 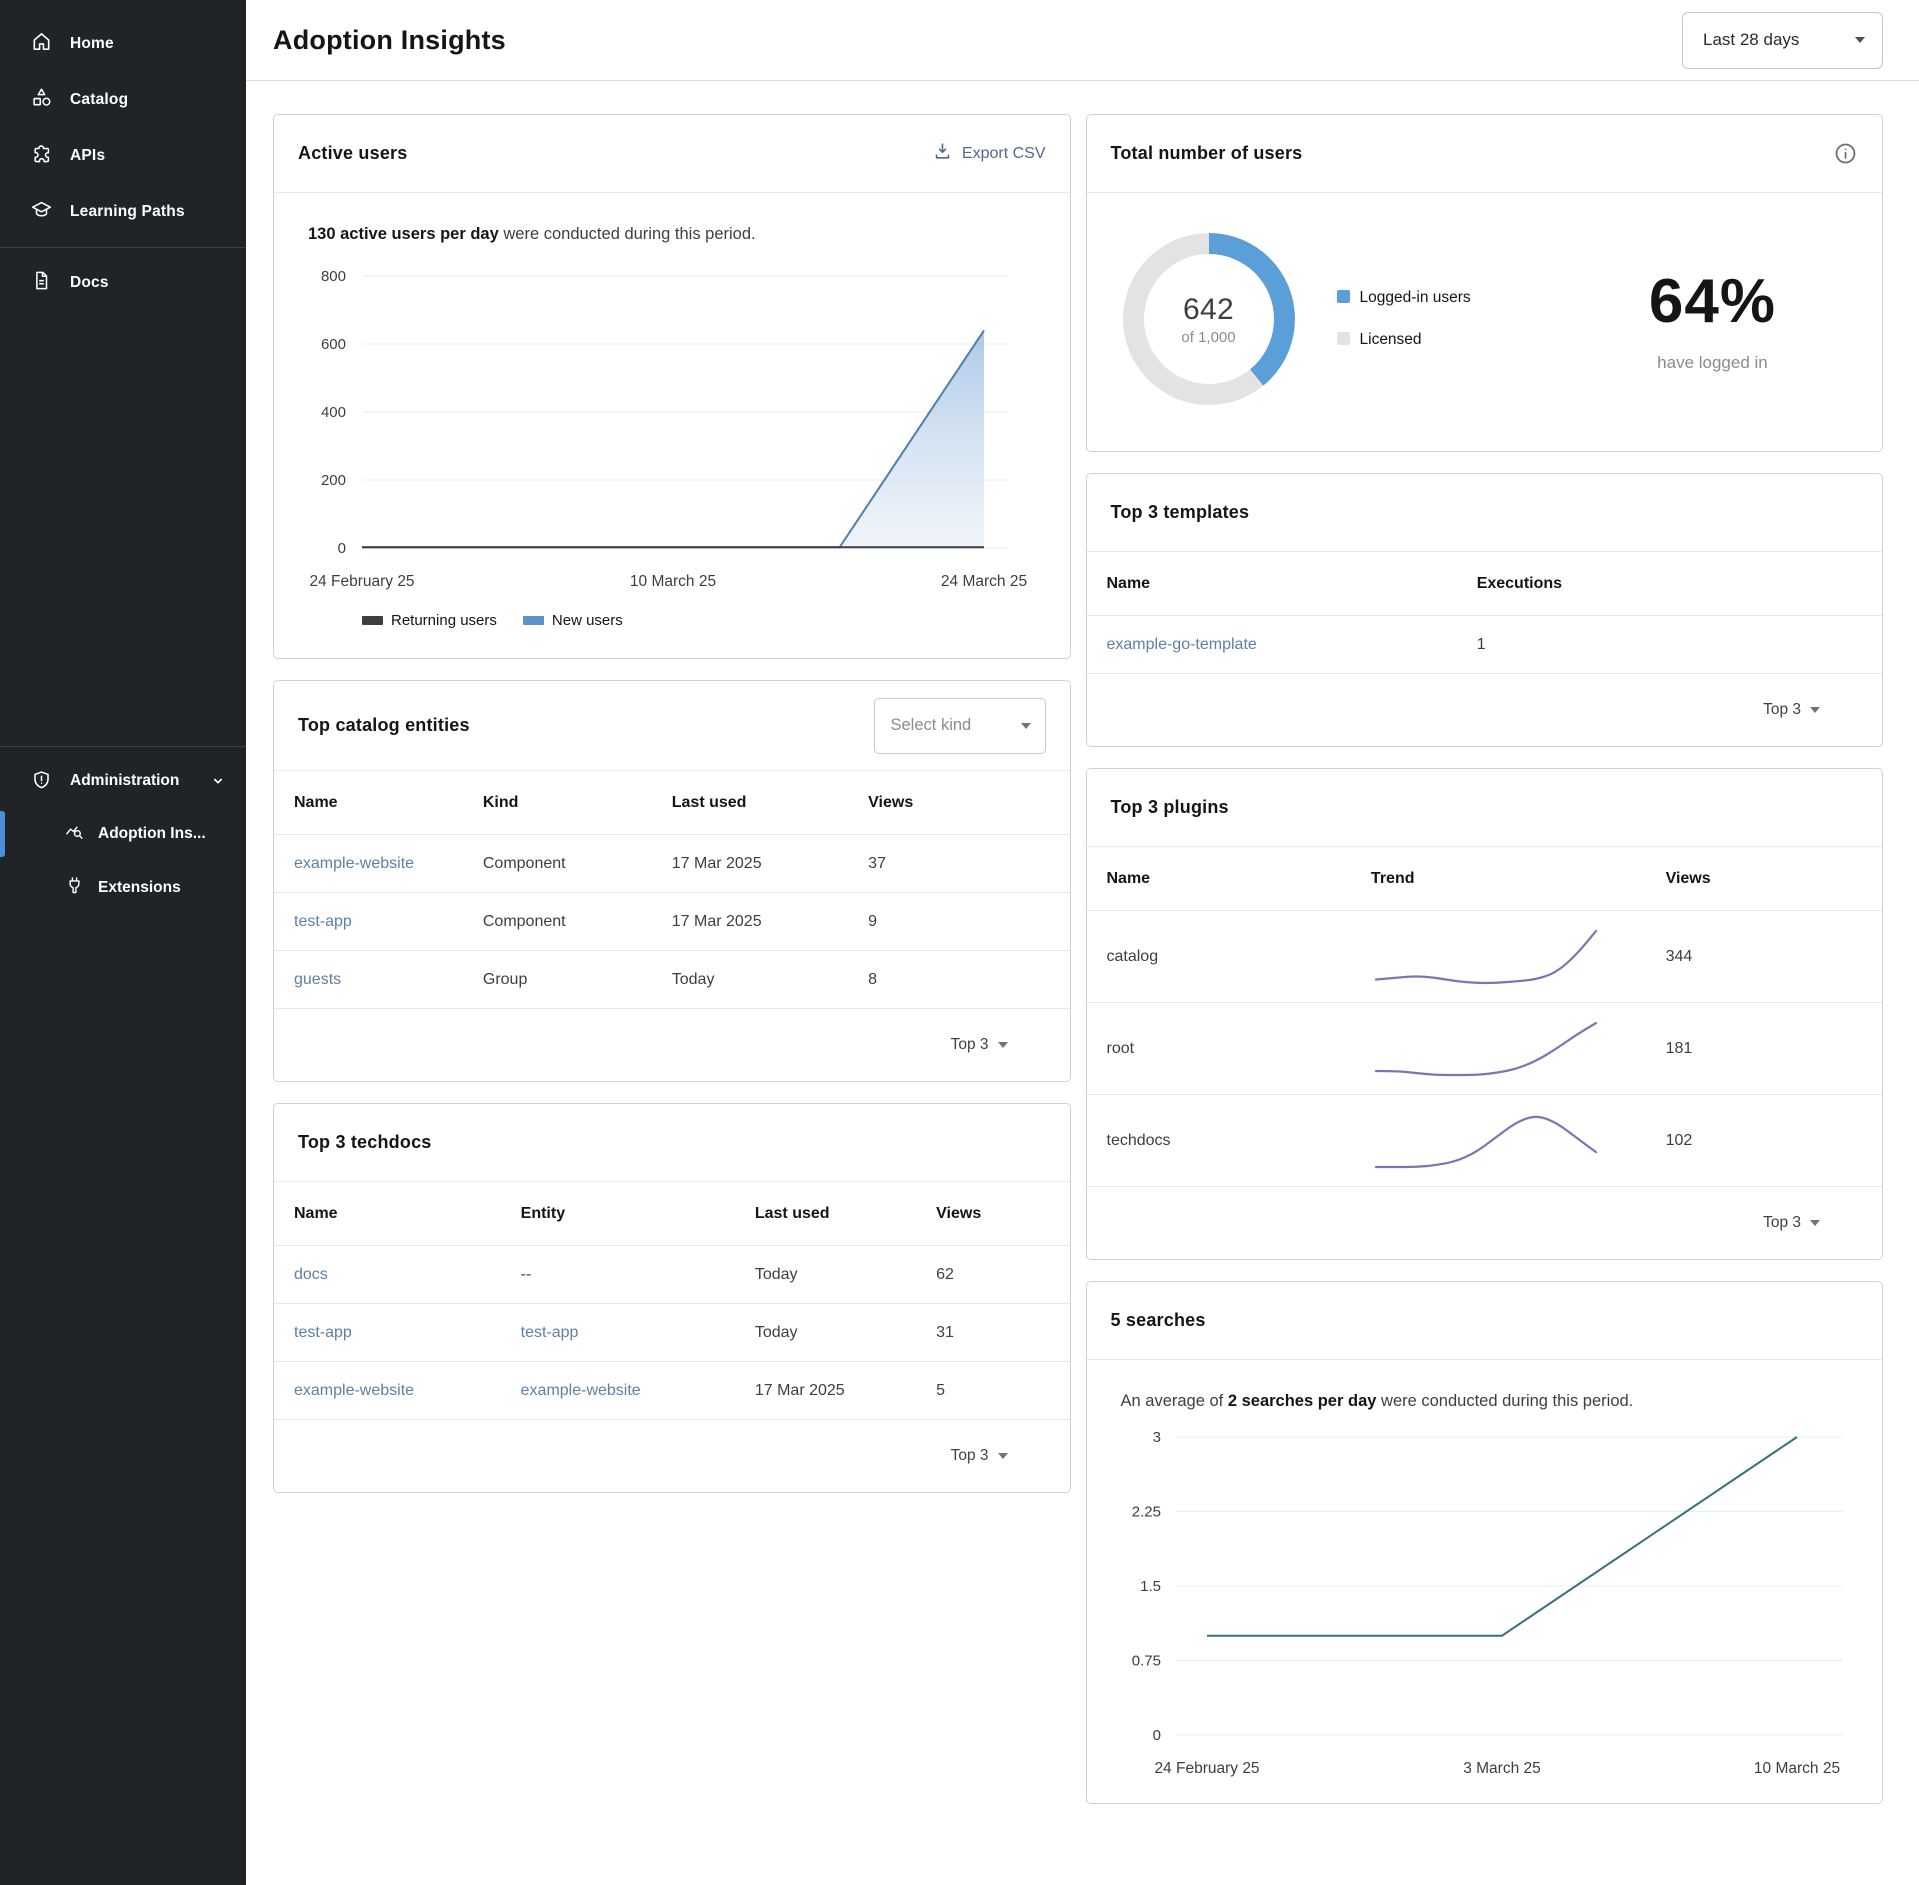 What do you see at coordinates (311, 1274) in the screenshot?
I see `techdoc-link: docs` at bounding box center [311, 1274].